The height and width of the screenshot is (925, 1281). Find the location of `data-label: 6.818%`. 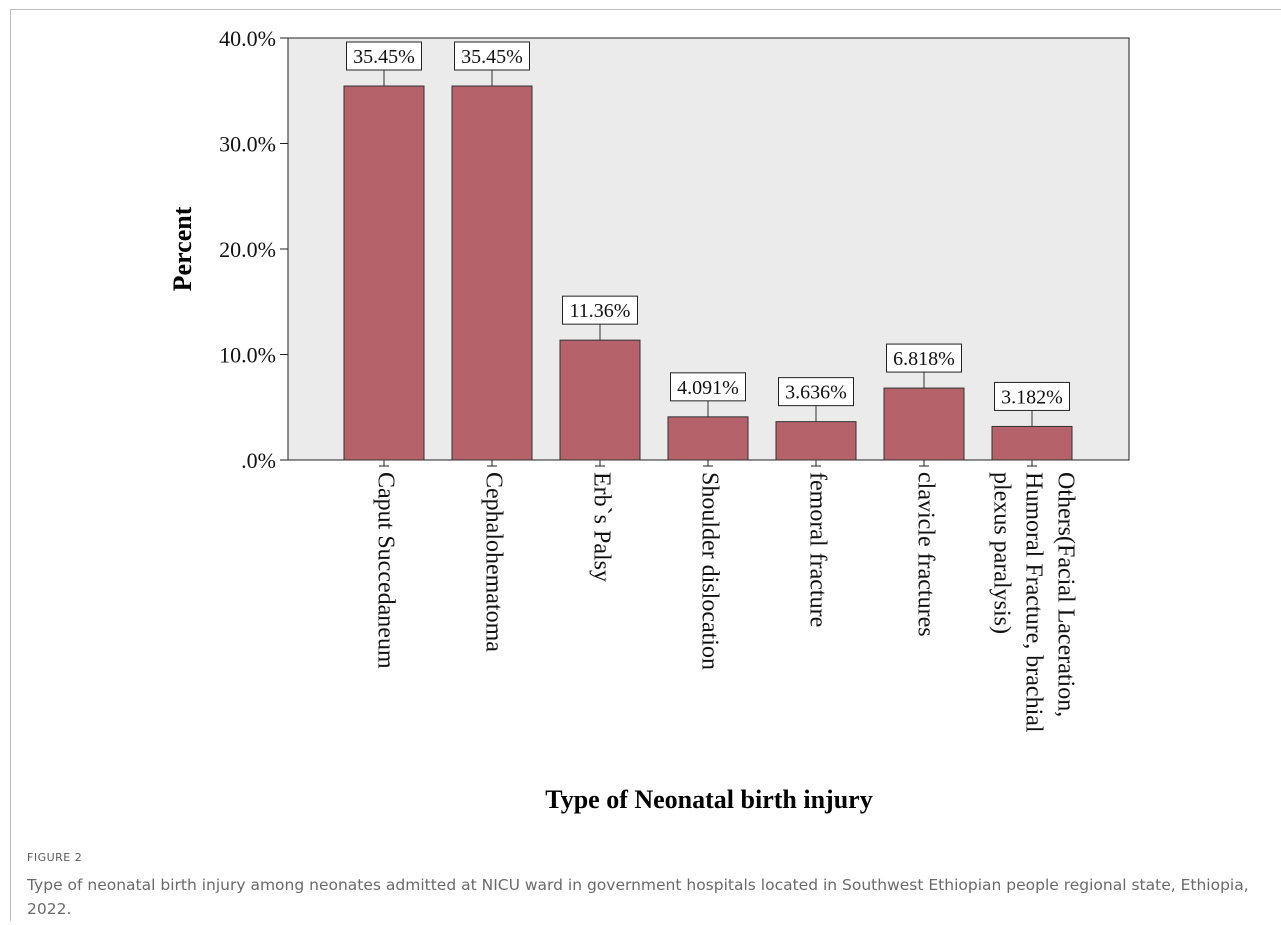

data-label: 6.818% is located at coordinates (924, 359).